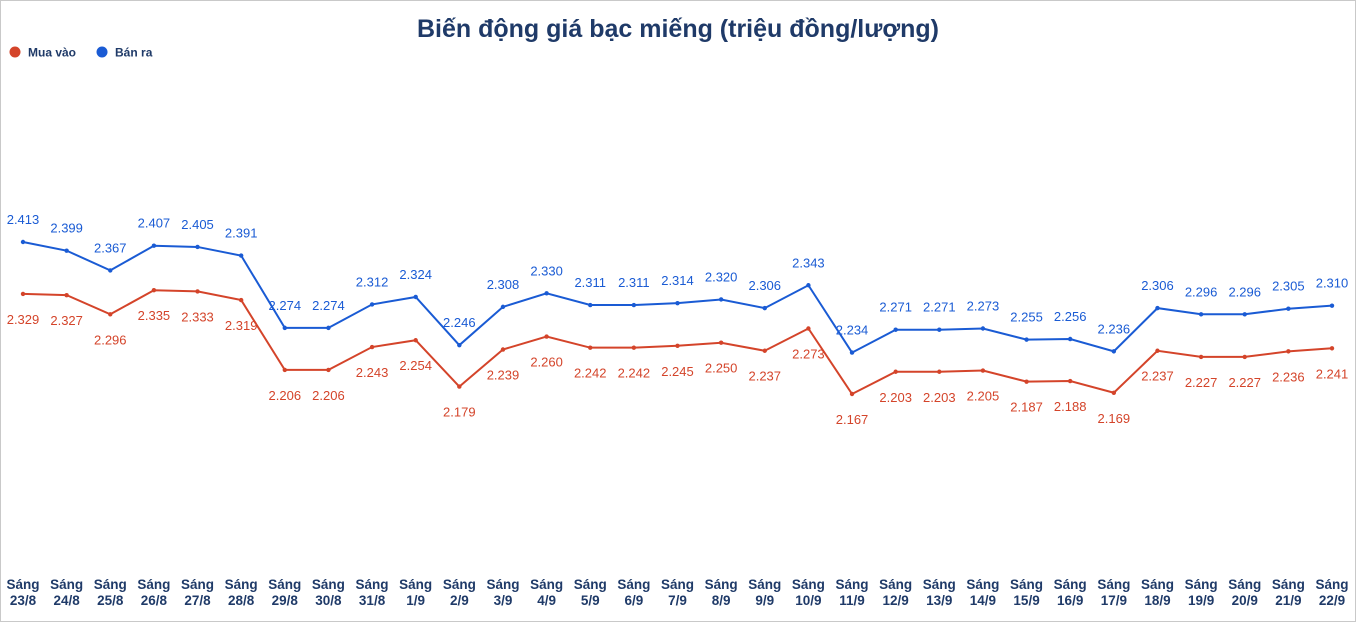  Describe the element at coordinates (1026, 317) in the screenshot. I see `data-label: 2.255` at that location.